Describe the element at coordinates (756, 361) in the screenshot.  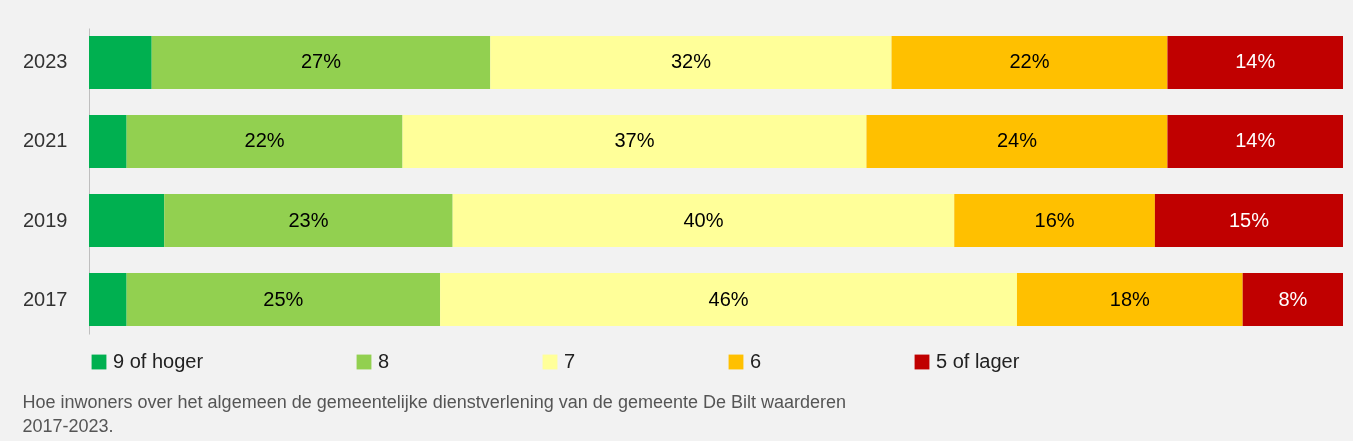
I see `legend-label: 6` at that location.